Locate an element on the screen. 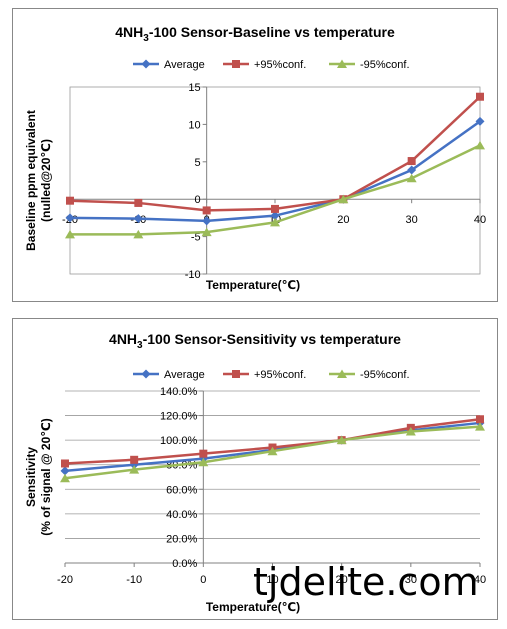  chart2-legend-item: +95%conf. is located at coordinates (264, 375).